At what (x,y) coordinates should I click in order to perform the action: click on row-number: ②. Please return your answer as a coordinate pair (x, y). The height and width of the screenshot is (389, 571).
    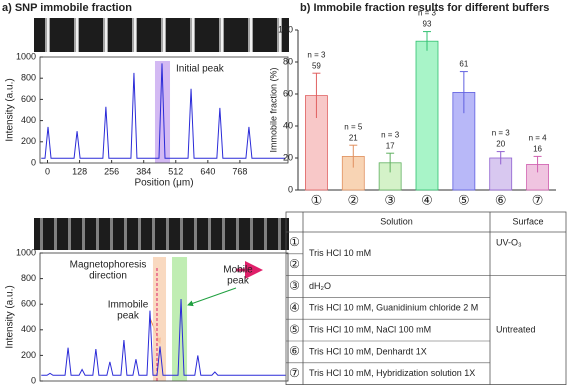
    Looking at the image, I should click on (294, 264).